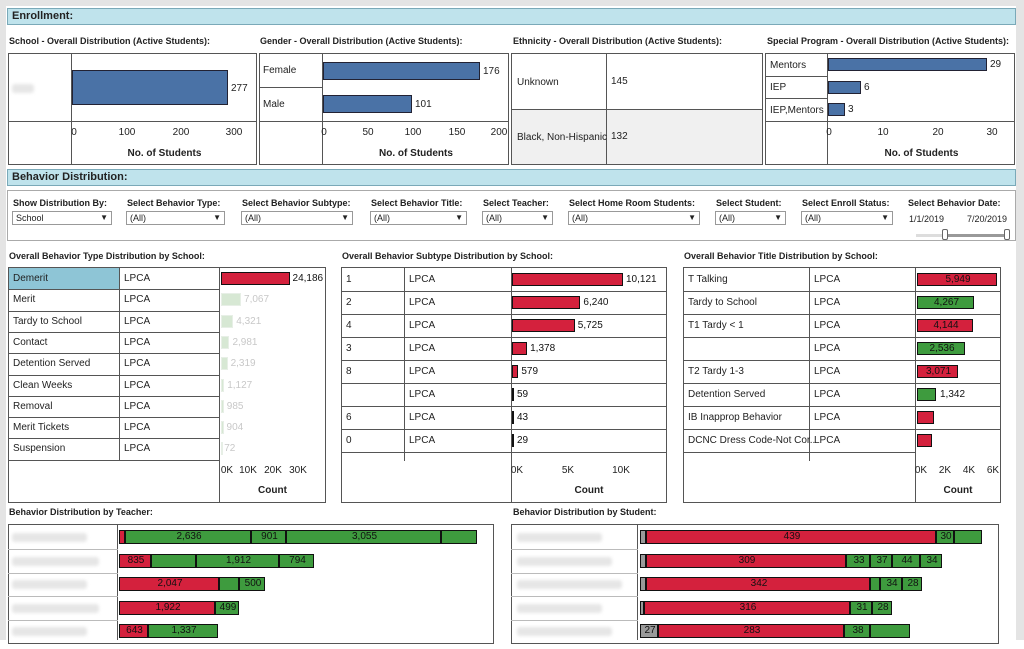 The width and height of the screenshot is (1024, 649). I want to click on school-bar, so click(150, 87).